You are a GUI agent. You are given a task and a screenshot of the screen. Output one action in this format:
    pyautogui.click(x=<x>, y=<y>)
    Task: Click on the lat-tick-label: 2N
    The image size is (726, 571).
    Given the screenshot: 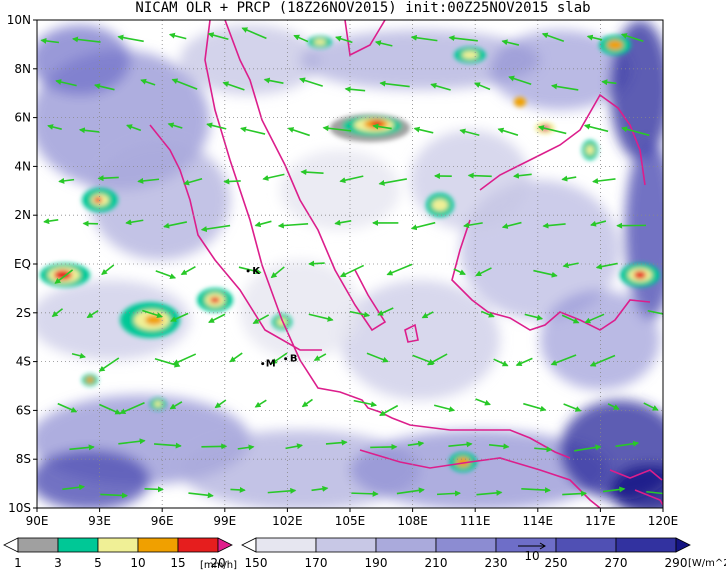 What is the action you would take?
    pyautogui.click(x=22, y=215)
    